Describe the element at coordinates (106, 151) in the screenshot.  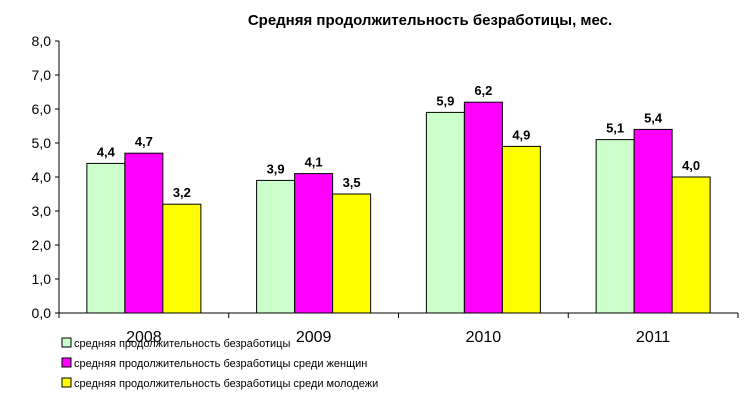
I see `data-label: 4,4` at that location.